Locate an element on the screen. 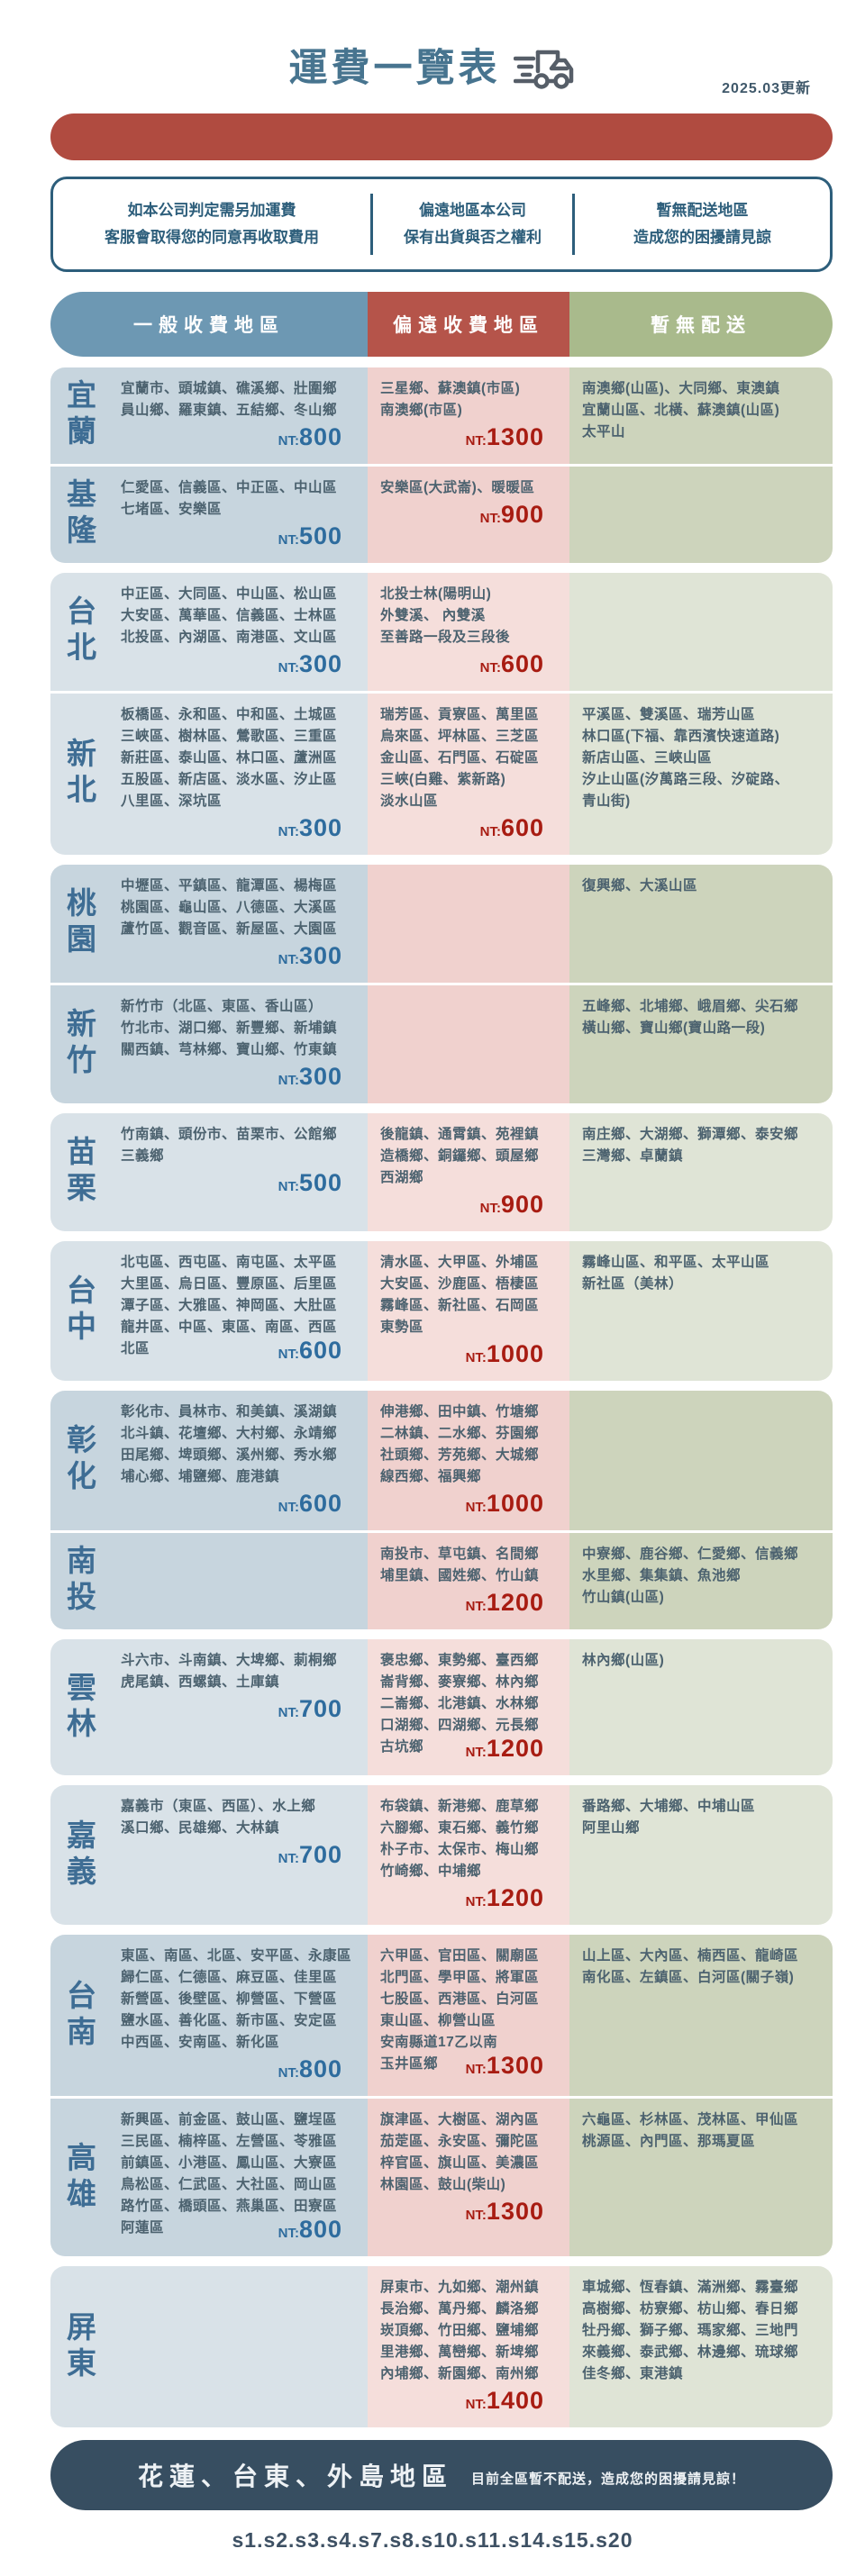 This screenshot has width=865, height=2576. no-delivery-cell: 番路鄉、大埔鄉、中埔山區 阿里山鄉 is located at coordinates (701, 1855).